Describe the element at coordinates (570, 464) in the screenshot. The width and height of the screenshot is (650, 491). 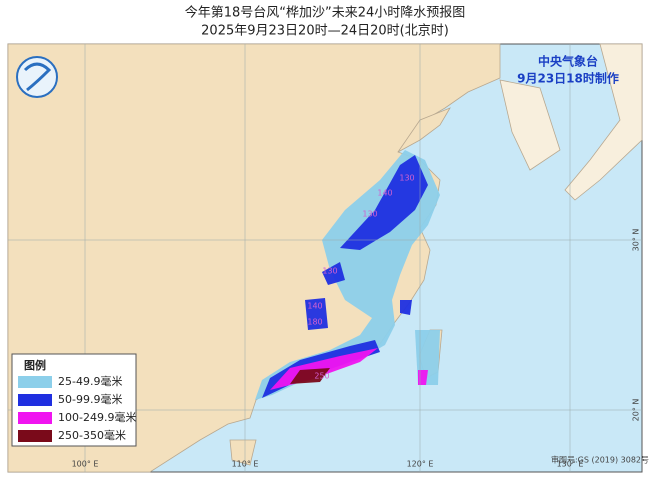
I see `lon-label: 130° E` at that location.